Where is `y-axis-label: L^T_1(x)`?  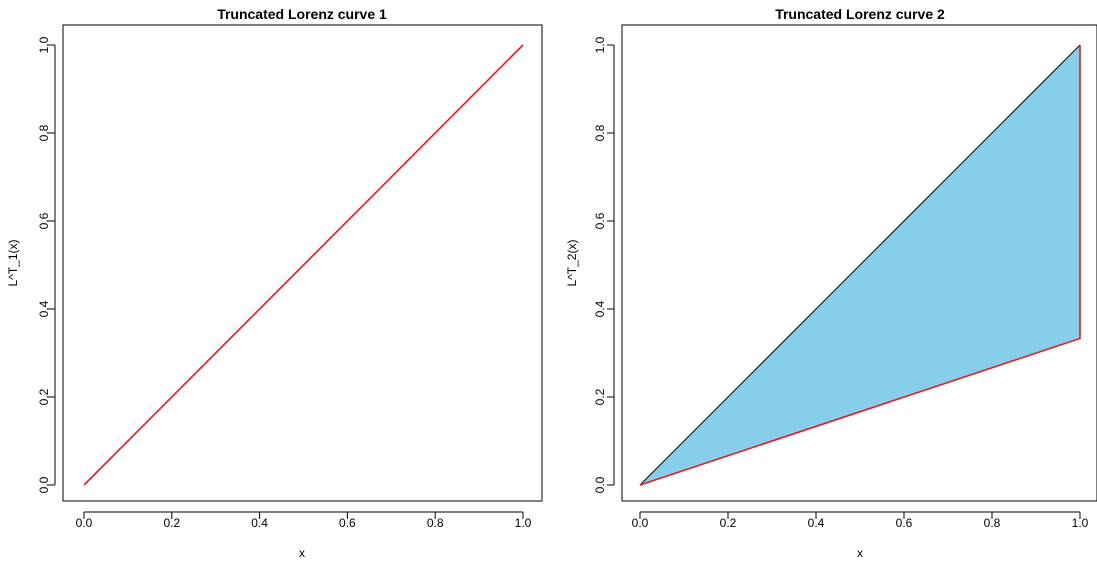 y-axis-label: L^T_1(x) is located at coordinates (13, 263).